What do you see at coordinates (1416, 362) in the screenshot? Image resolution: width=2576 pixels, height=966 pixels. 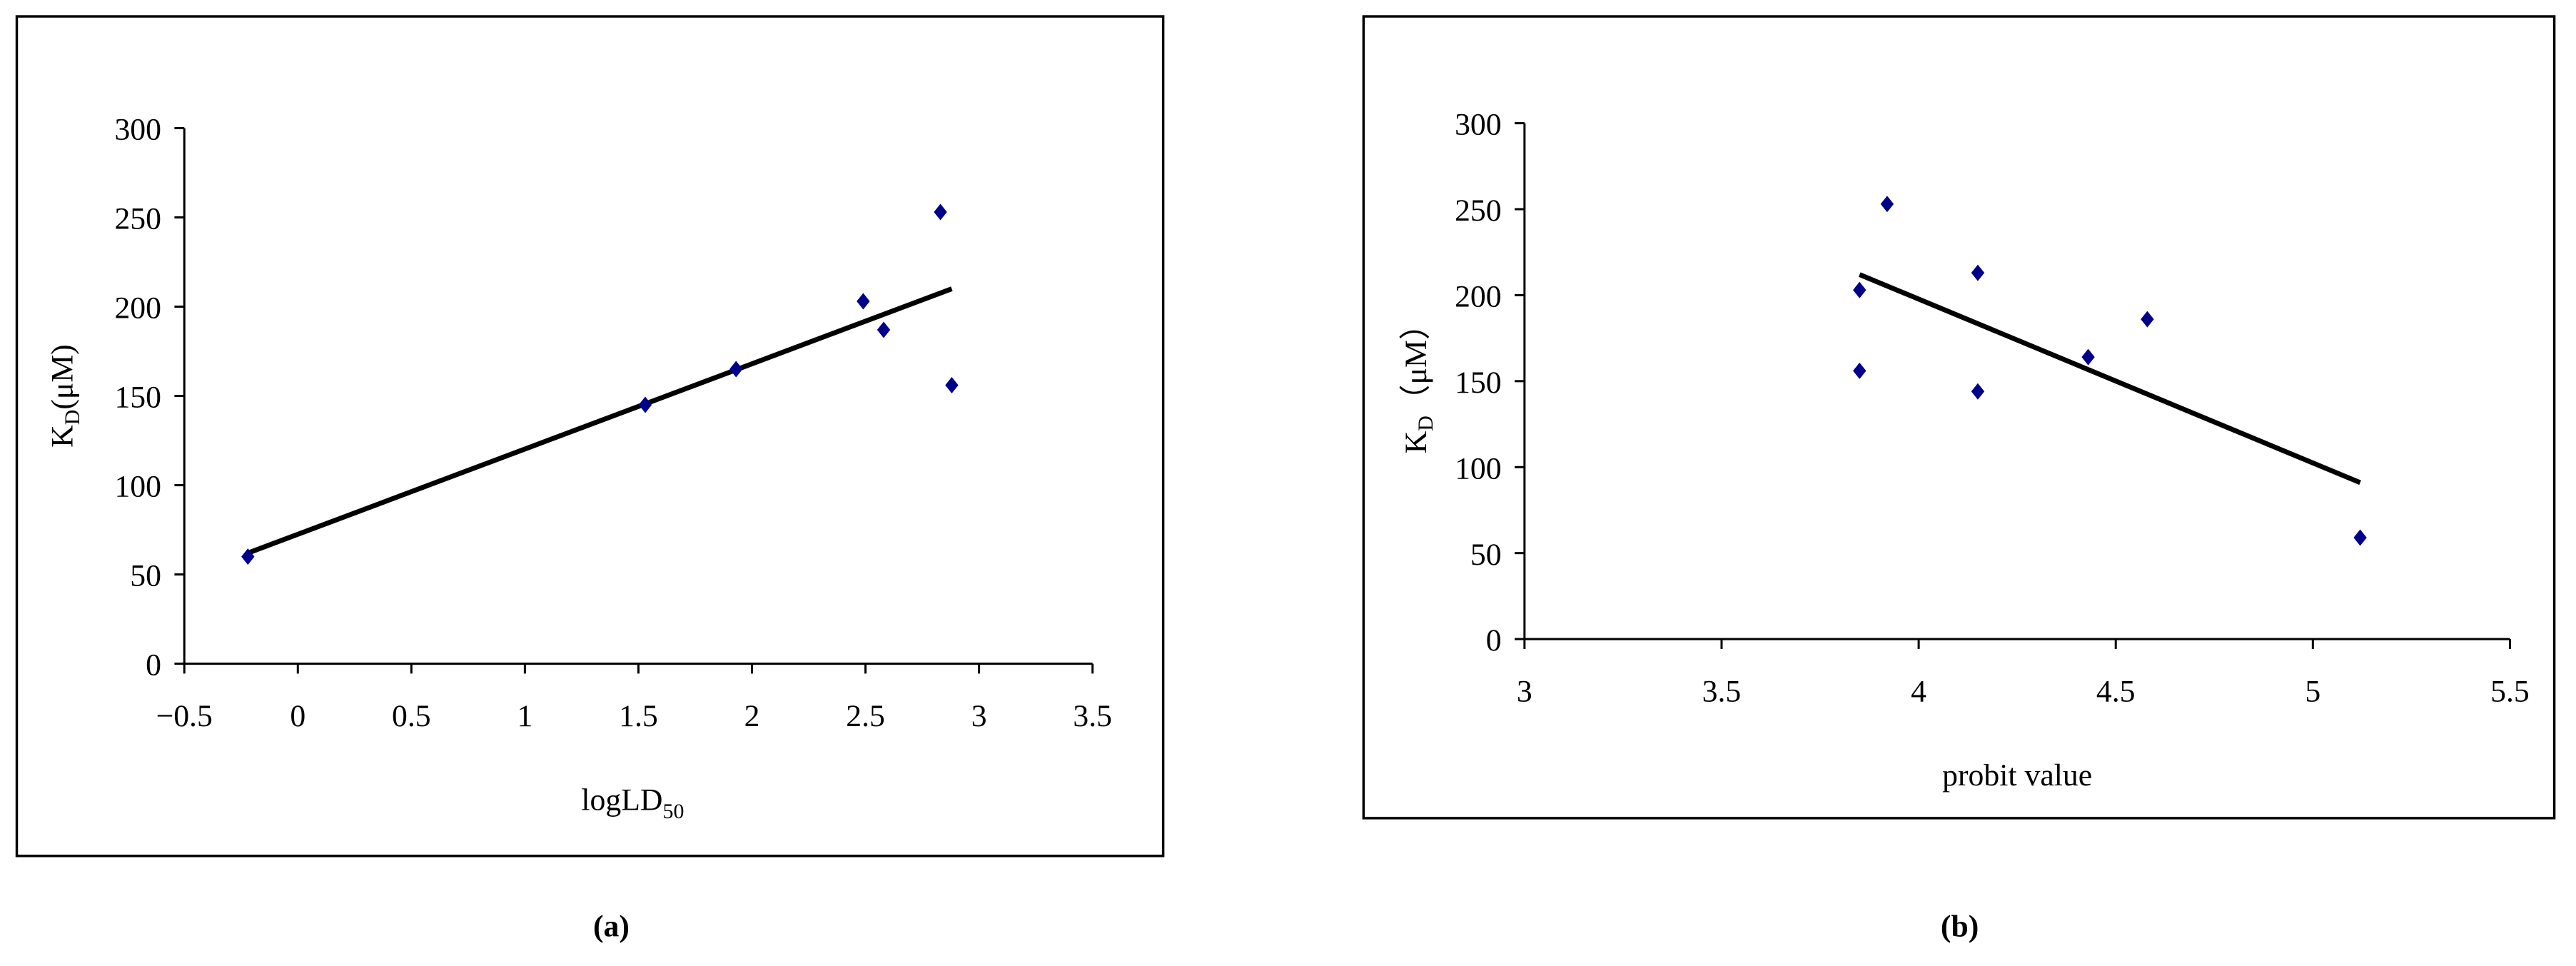 I see `label-text: （μM）` at bounding box center [1416, 362].